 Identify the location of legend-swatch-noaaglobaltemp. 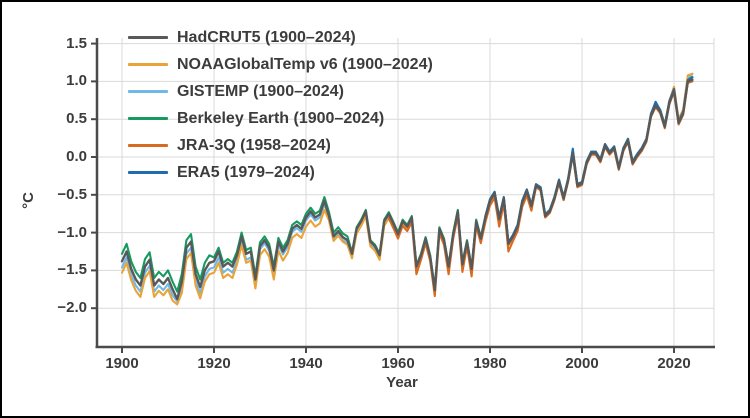
(148, 64).